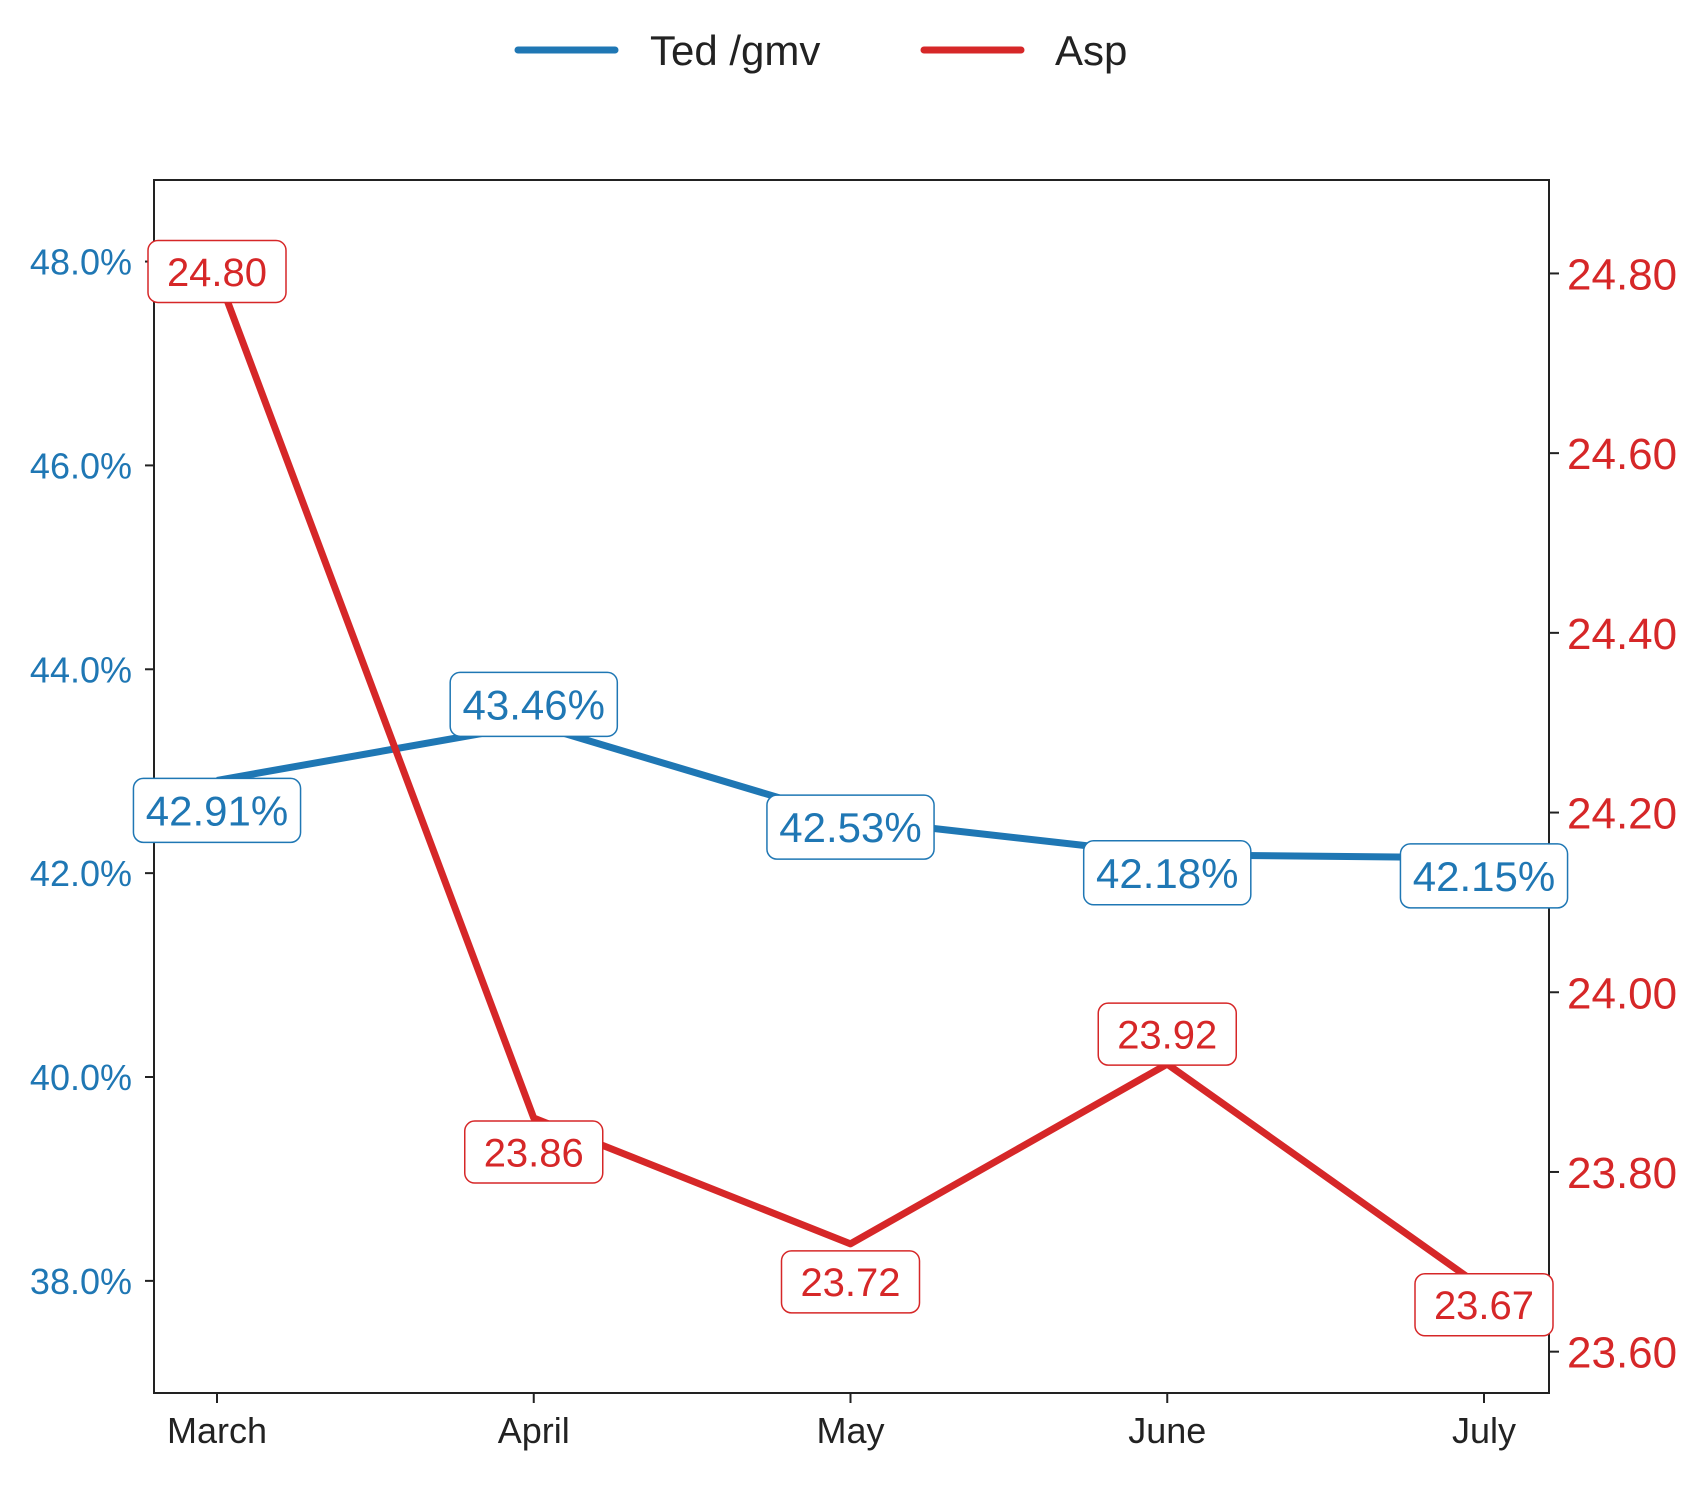  I want to click on legend: Ted /gmv Asp, so click(820, 50).